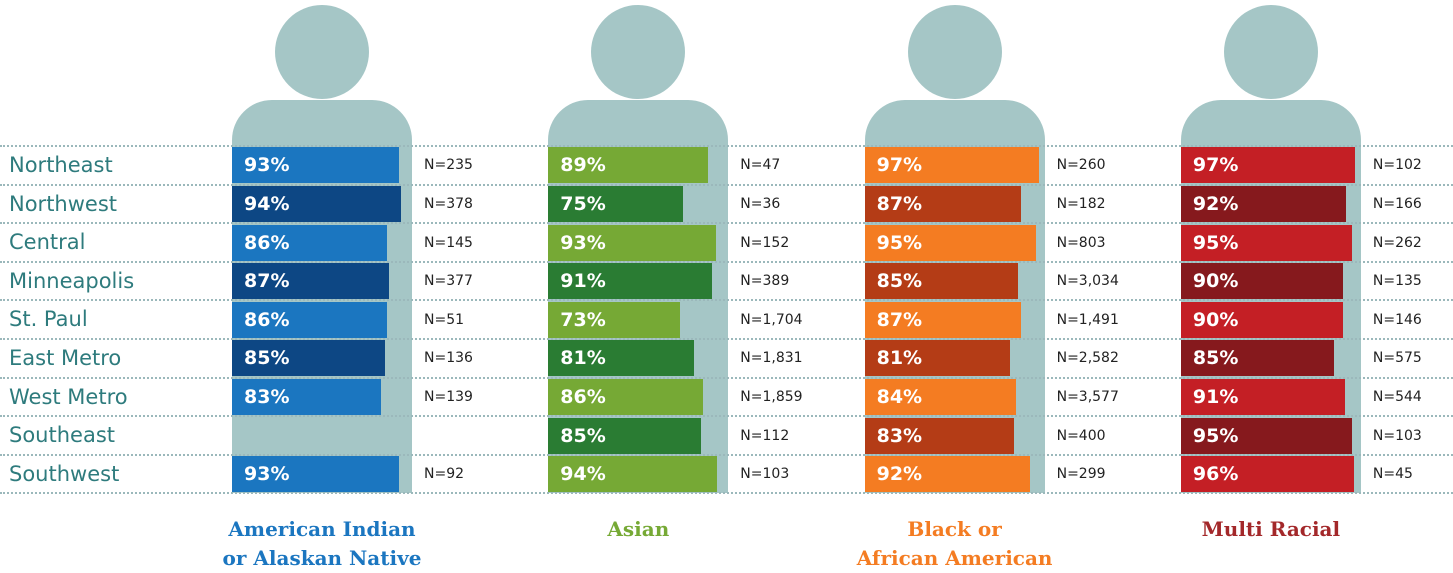 This screenshot has width=1453, height=573. I want to click on group-label: Multi Racial, so click(1271, 529).